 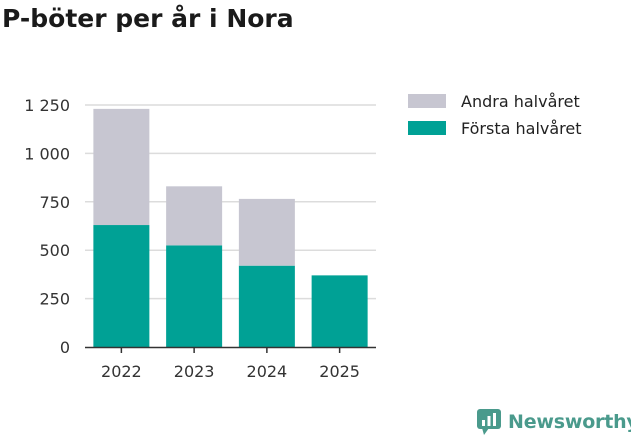 What do you see at coordinates (194, 296) in the screenshot?
I see `bar-2023-forsta` at bounding box center [194, 296].